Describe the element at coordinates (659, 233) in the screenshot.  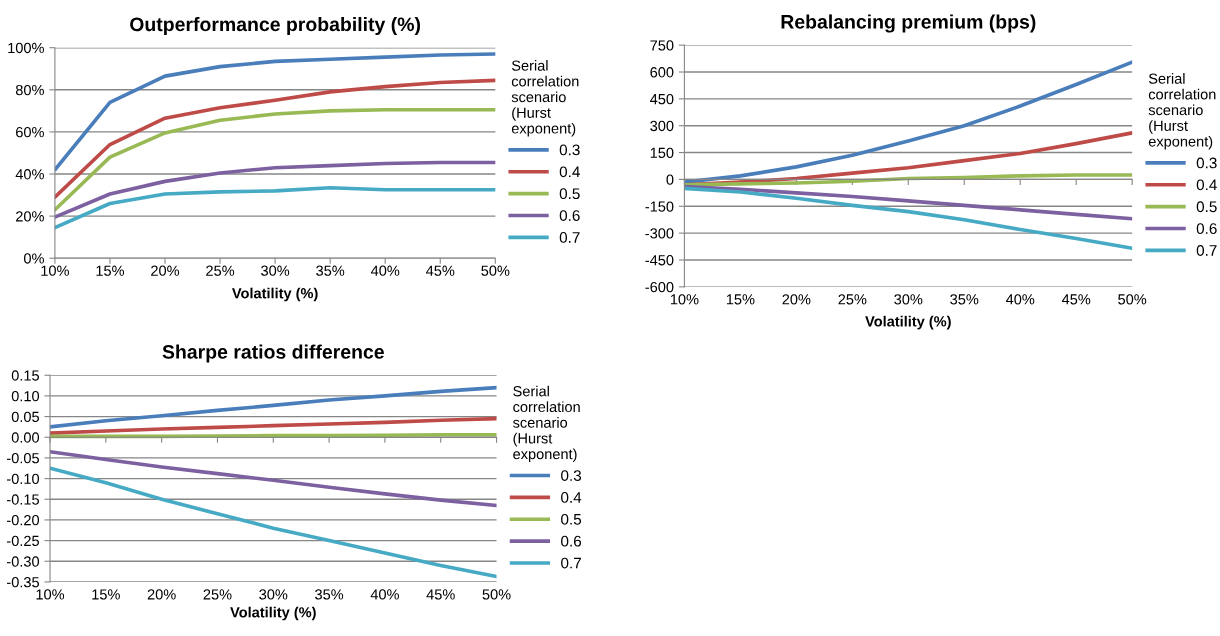
I see `y-tick-label: -300` at that location.